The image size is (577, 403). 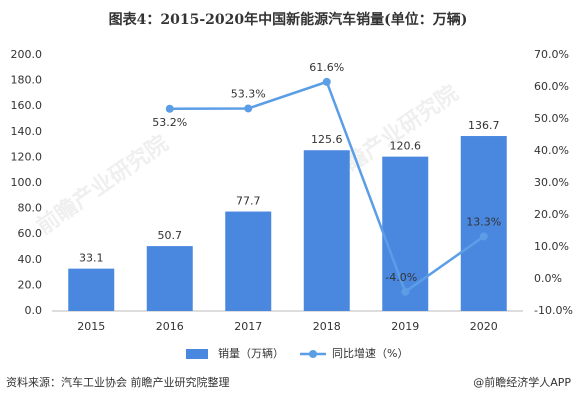 I want to click on y-tick-label: 100.0, so click(x=27, y=182).